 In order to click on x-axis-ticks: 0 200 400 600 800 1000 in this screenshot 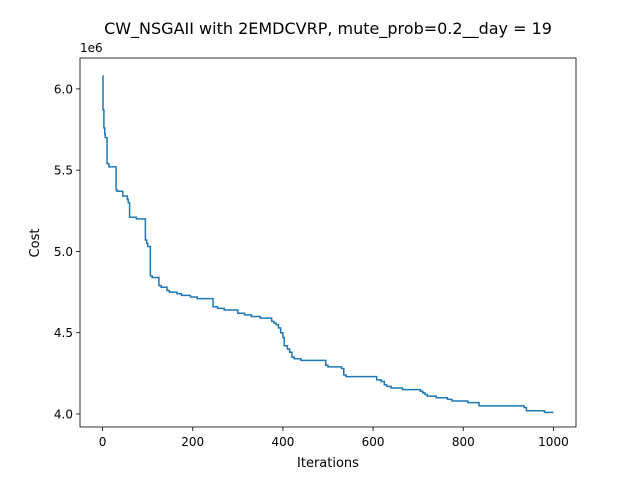, I will do `click(334, 438)`.